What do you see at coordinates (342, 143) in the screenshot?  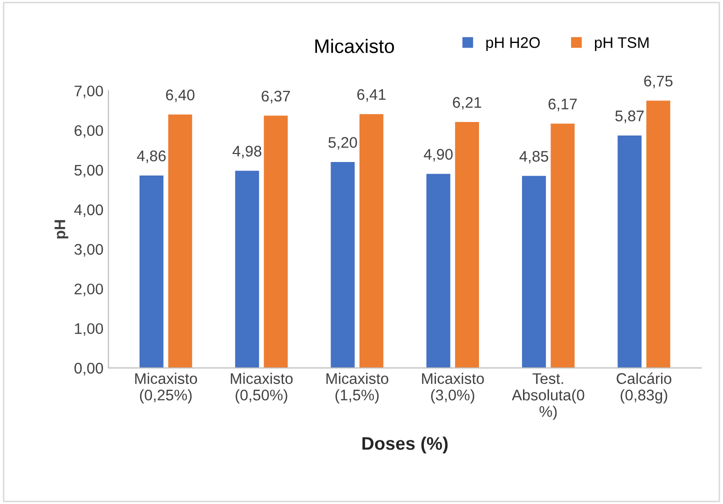 I see `data-label: 5,20` at bounding box center [342, 143].